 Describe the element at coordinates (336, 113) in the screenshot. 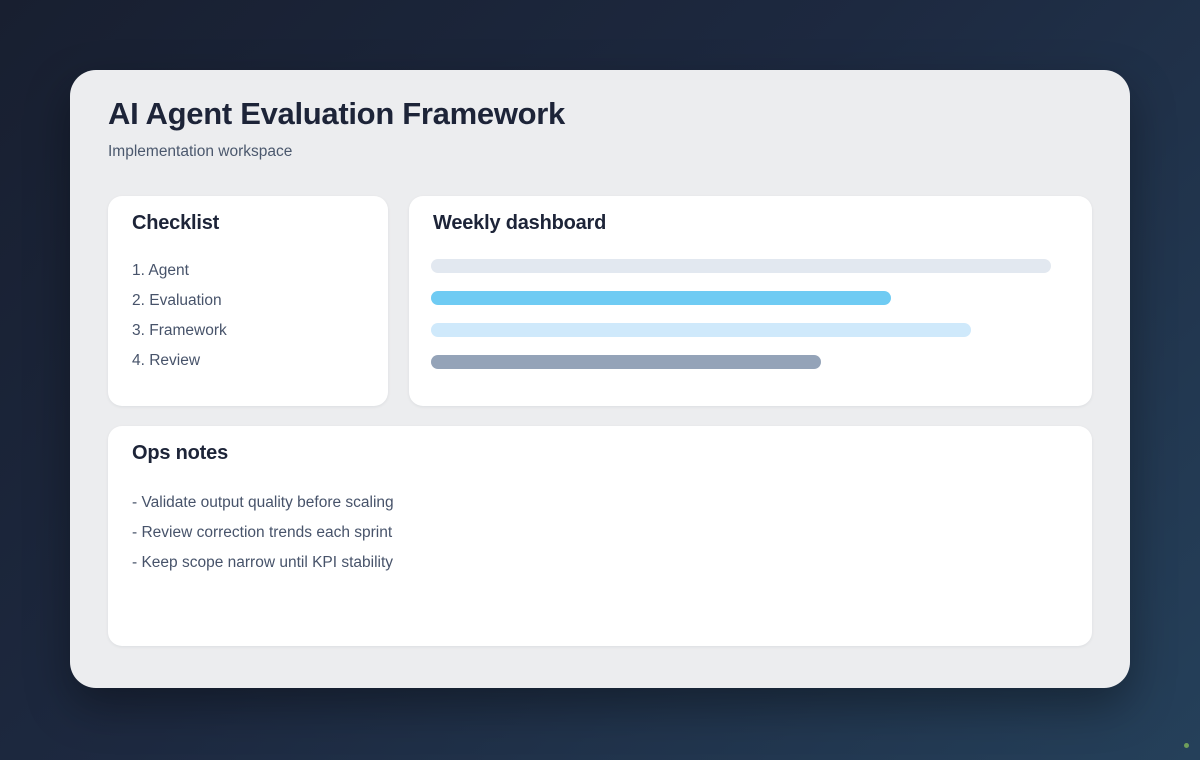

I see `page-title: AI Agent Evaluation Framework` at that location.